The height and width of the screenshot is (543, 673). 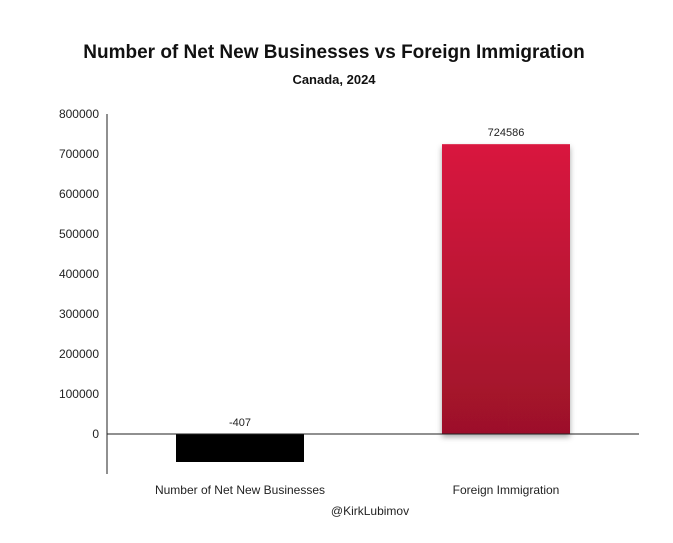 What do you see at coordinates (370, 511) in the screenshot?
I see `credit-text: @KirkLubimov` at bounding box center [370, 511].